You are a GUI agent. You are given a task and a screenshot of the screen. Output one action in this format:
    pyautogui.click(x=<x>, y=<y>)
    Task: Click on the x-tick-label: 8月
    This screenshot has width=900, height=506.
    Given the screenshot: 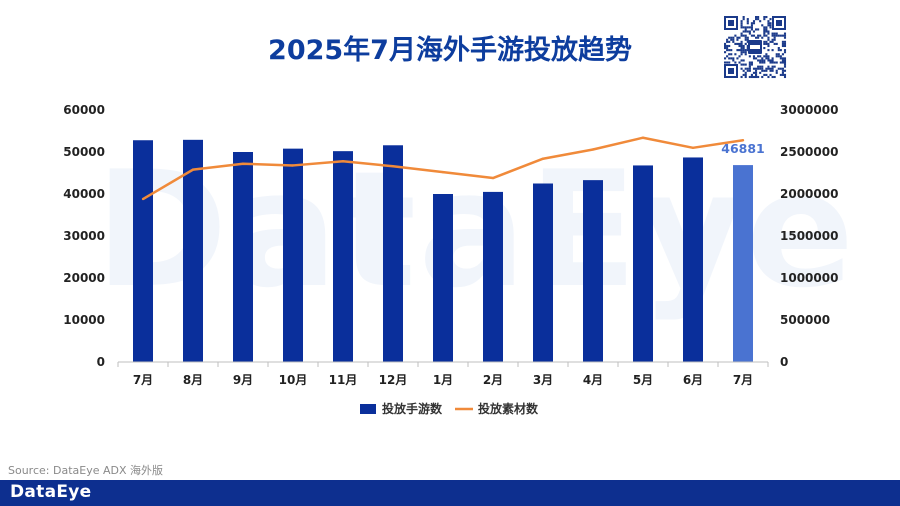 What is the action you would take?
    pyautogui.click(x=193, y=380)
    